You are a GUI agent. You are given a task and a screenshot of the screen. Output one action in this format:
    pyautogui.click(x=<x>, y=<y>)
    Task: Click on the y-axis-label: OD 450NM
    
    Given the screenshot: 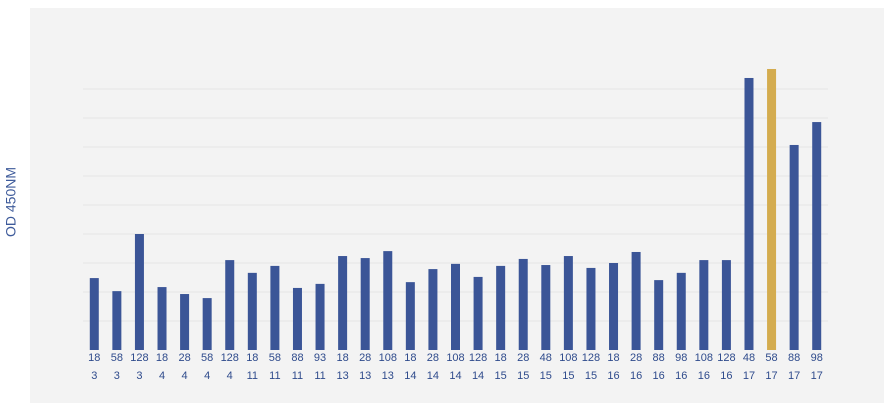 What is the action you would take?
    pyautogui.click(x=11, y=202)
    